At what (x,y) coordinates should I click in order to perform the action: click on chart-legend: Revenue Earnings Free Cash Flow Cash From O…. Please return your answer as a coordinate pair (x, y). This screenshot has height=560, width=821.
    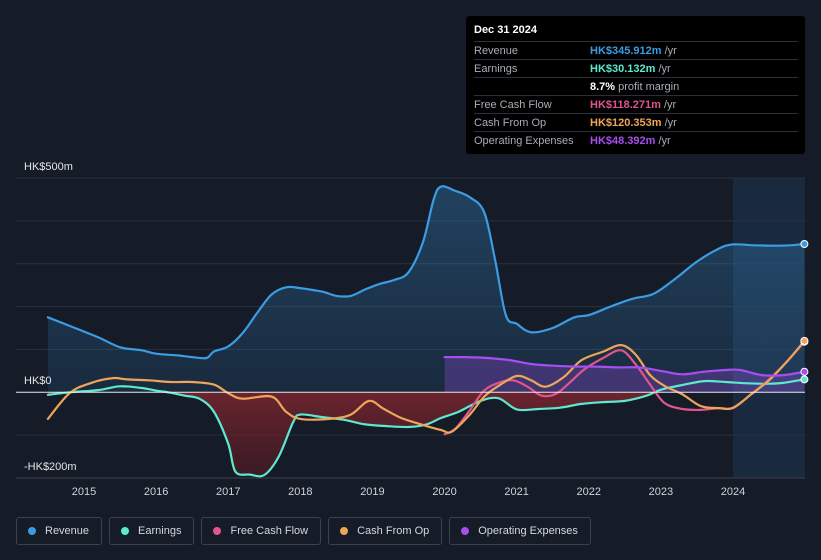
    Looking at the image, I should click on (303, 531).